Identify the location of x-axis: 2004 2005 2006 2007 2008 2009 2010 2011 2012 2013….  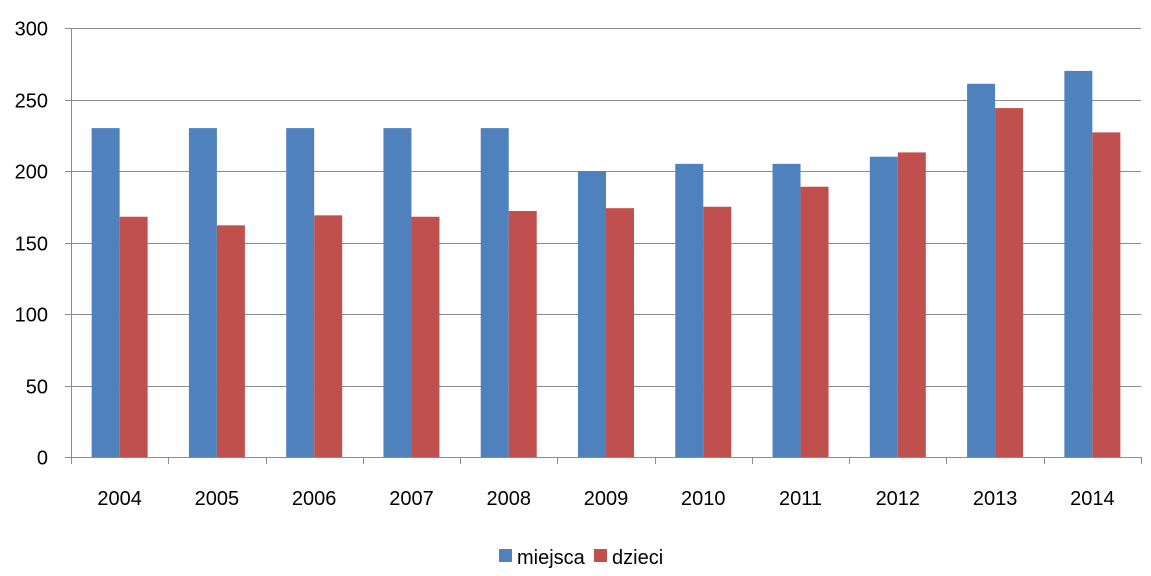
(606, 483).